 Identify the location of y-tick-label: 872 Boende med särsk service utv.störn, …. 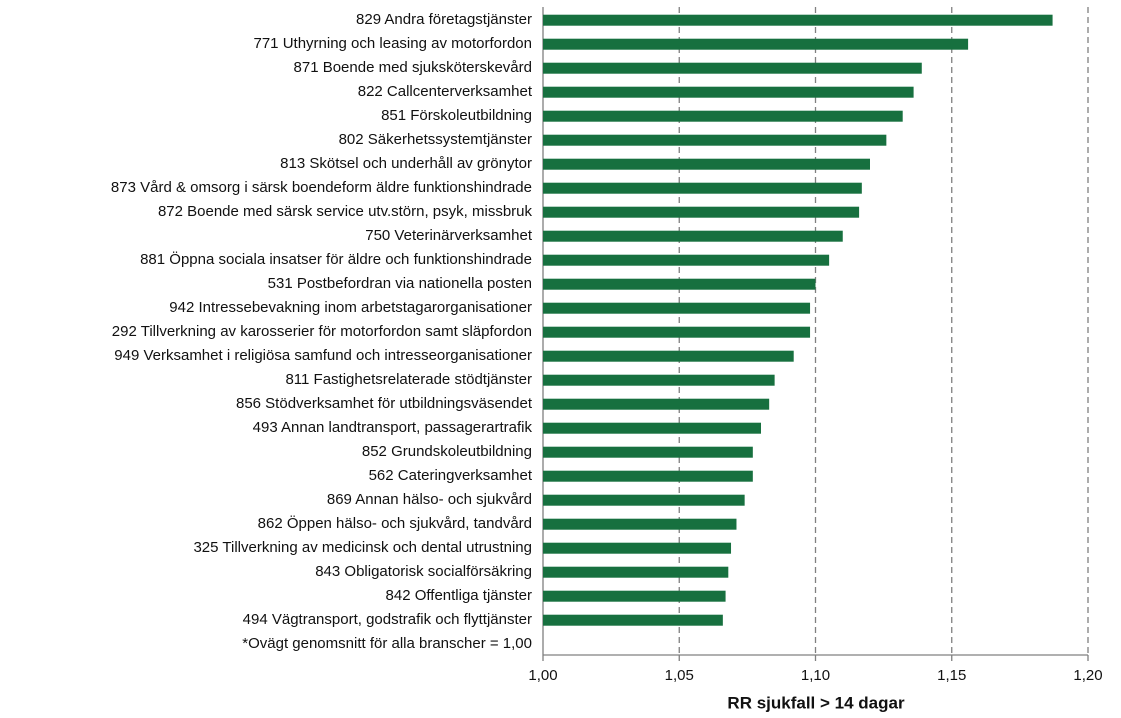
(345, 211).